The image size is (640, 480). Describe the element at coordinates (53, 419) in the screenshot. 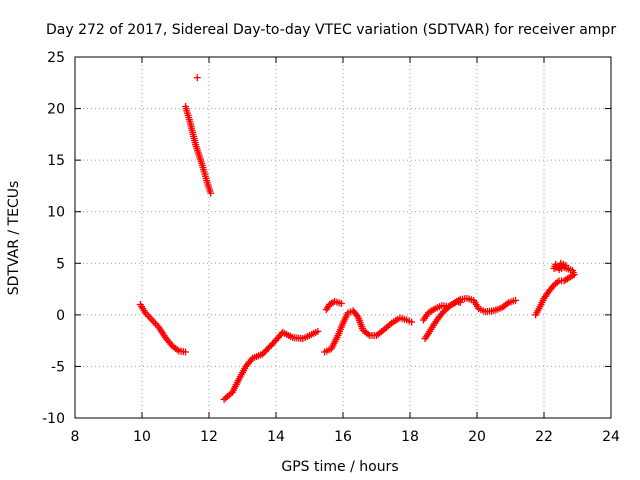

I see `y-tick-label: -10` at that location.